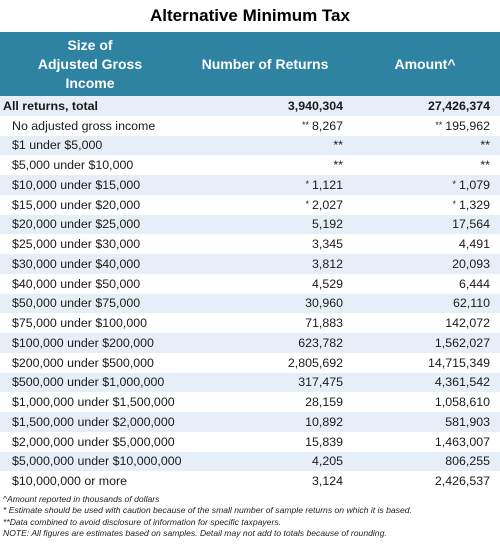 The image size is (500, 558). I want to click on amount-cell: ** 195,962, so click(416, 126).